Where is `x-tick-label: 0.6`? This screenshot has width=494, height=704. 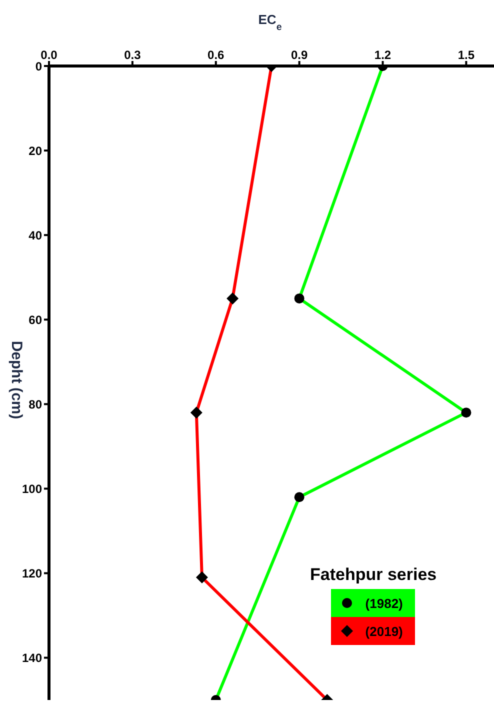 x-tick-label: 0.6 is located at coordinates (216, 55).